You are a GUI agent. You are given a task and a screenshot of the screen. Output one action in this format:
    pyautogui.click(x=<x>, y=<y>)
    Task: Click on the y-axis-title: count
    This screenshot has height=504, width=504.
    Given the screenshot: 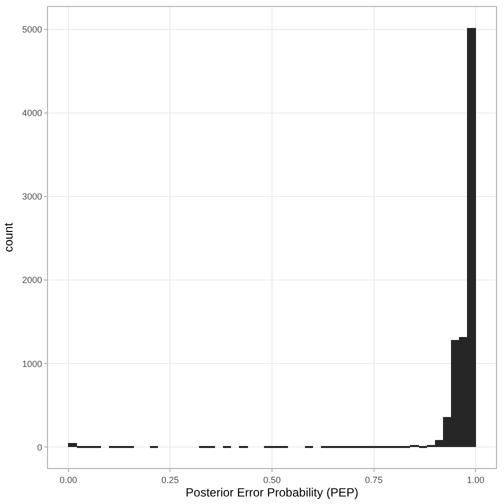 What is the action you would take?
    pyautogui.click(x=8, y=237)
    